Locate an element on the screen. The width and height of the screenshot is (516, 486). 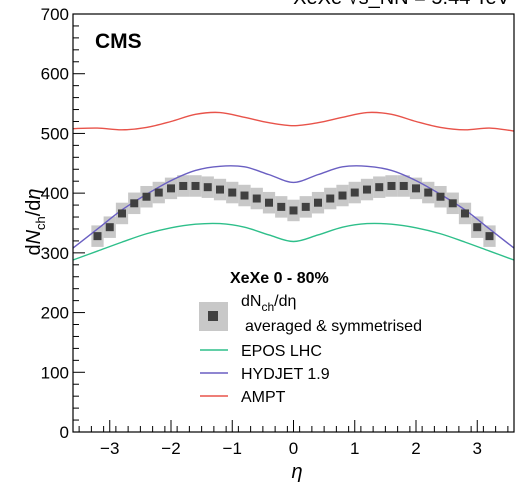
legend-label-hydjet: HYDJET 1.9 is located at coordinates (285, 374).